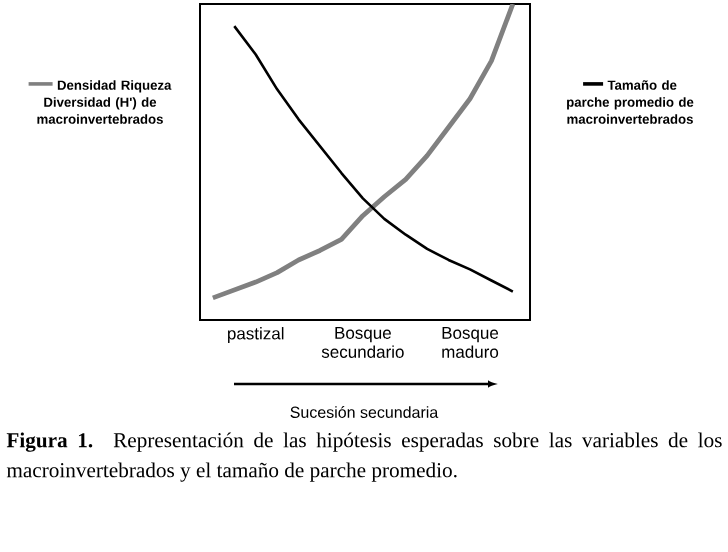 This screenshot has height=552, width=728. What do you see at coordinates (255, 335) in the screenshot?
I see `x-tick-label: pastizal` at bounding box center [255, 335].